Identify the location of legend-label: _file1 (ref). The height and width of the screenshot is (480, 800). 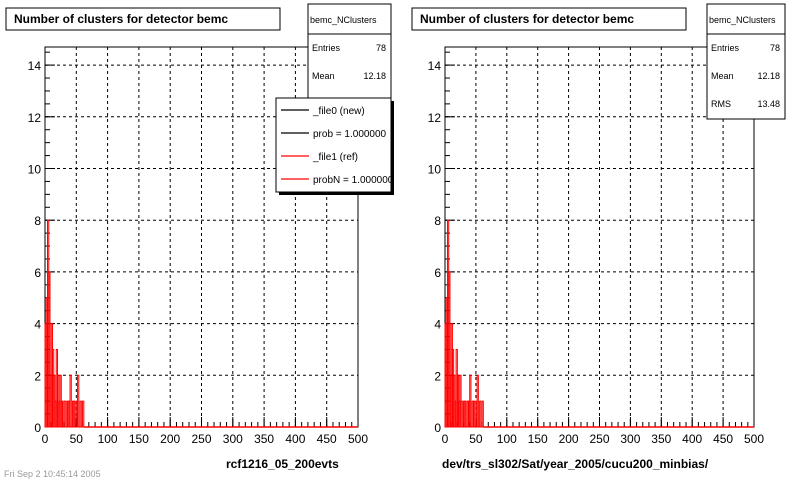
(335, 157).